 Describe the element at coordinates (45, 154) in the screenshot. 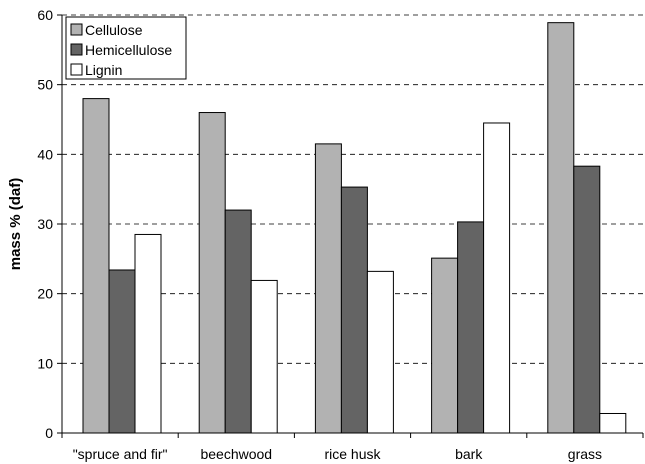

I see `y-tick-label: 40` at that location.